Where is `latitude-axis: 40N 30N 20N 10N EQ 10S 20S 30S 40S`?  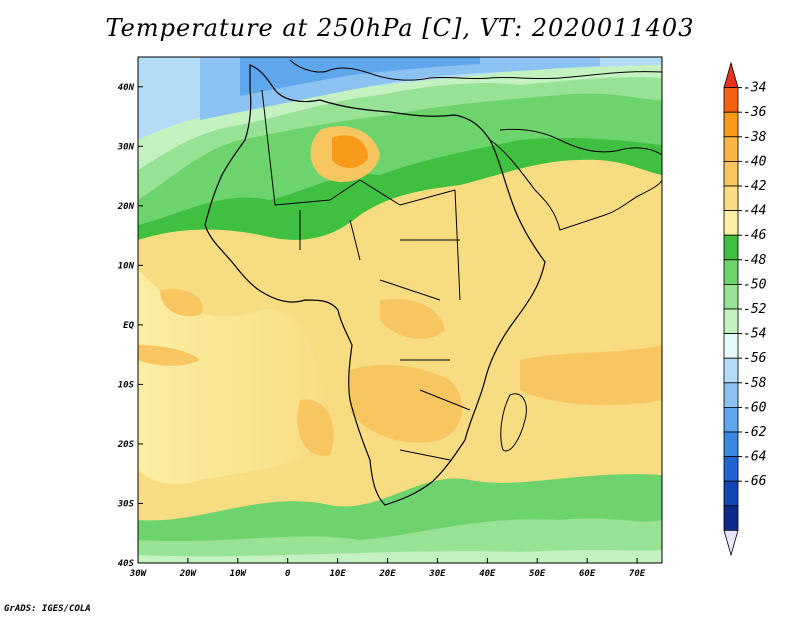
latitude-axis: 40N 30N 20N 10N EQ 10S 20S 30S 40S is located at coordinates (130, 326).